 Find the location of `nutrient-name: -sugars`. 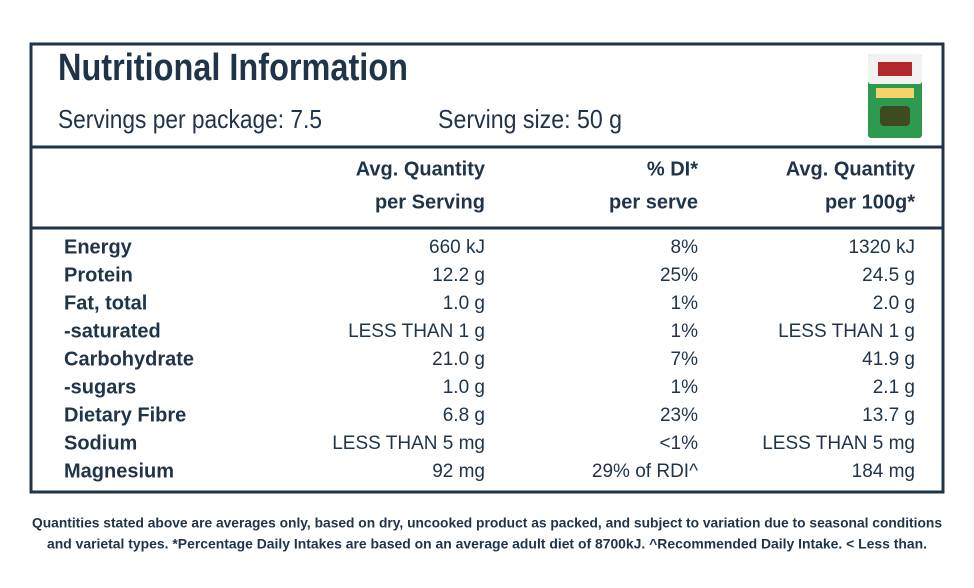

nutrient-name: -sugars is located at coordinates (100, 387).